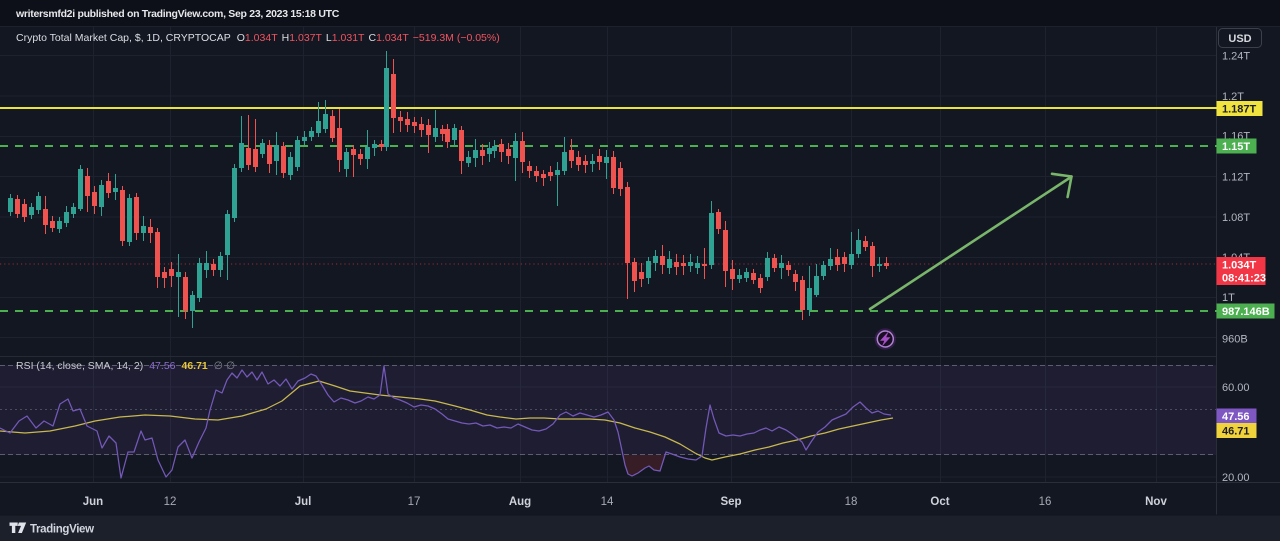 Image resolution: width=1280 pixels, height=541 pixels. Describe the element at coordinates (1236, 417) in the screenshot. I see `svg-text: 47.56` at that location.